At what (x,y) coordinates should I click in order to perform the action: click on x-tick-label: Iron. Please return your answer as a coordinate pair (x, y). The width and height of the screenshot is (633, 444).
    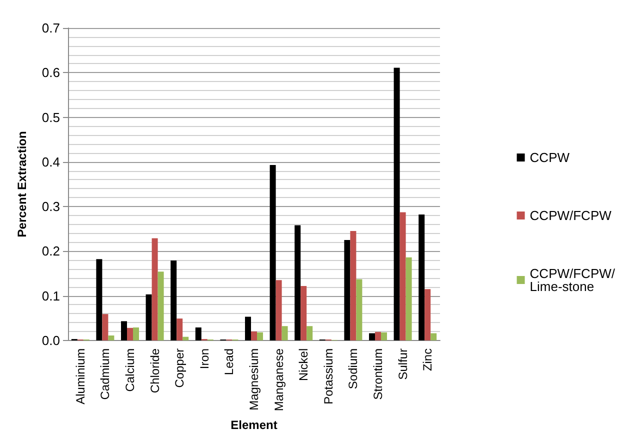
    Looking at the image, I should click on (204, 359).